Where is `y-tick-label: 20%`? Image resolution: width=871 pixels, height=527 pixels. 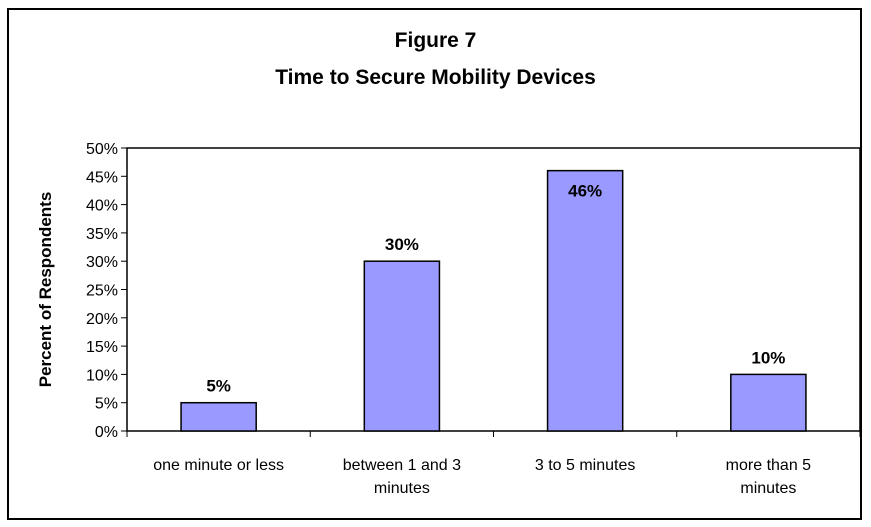
y-tick-label: 20% is located at coordinates (102, 319).